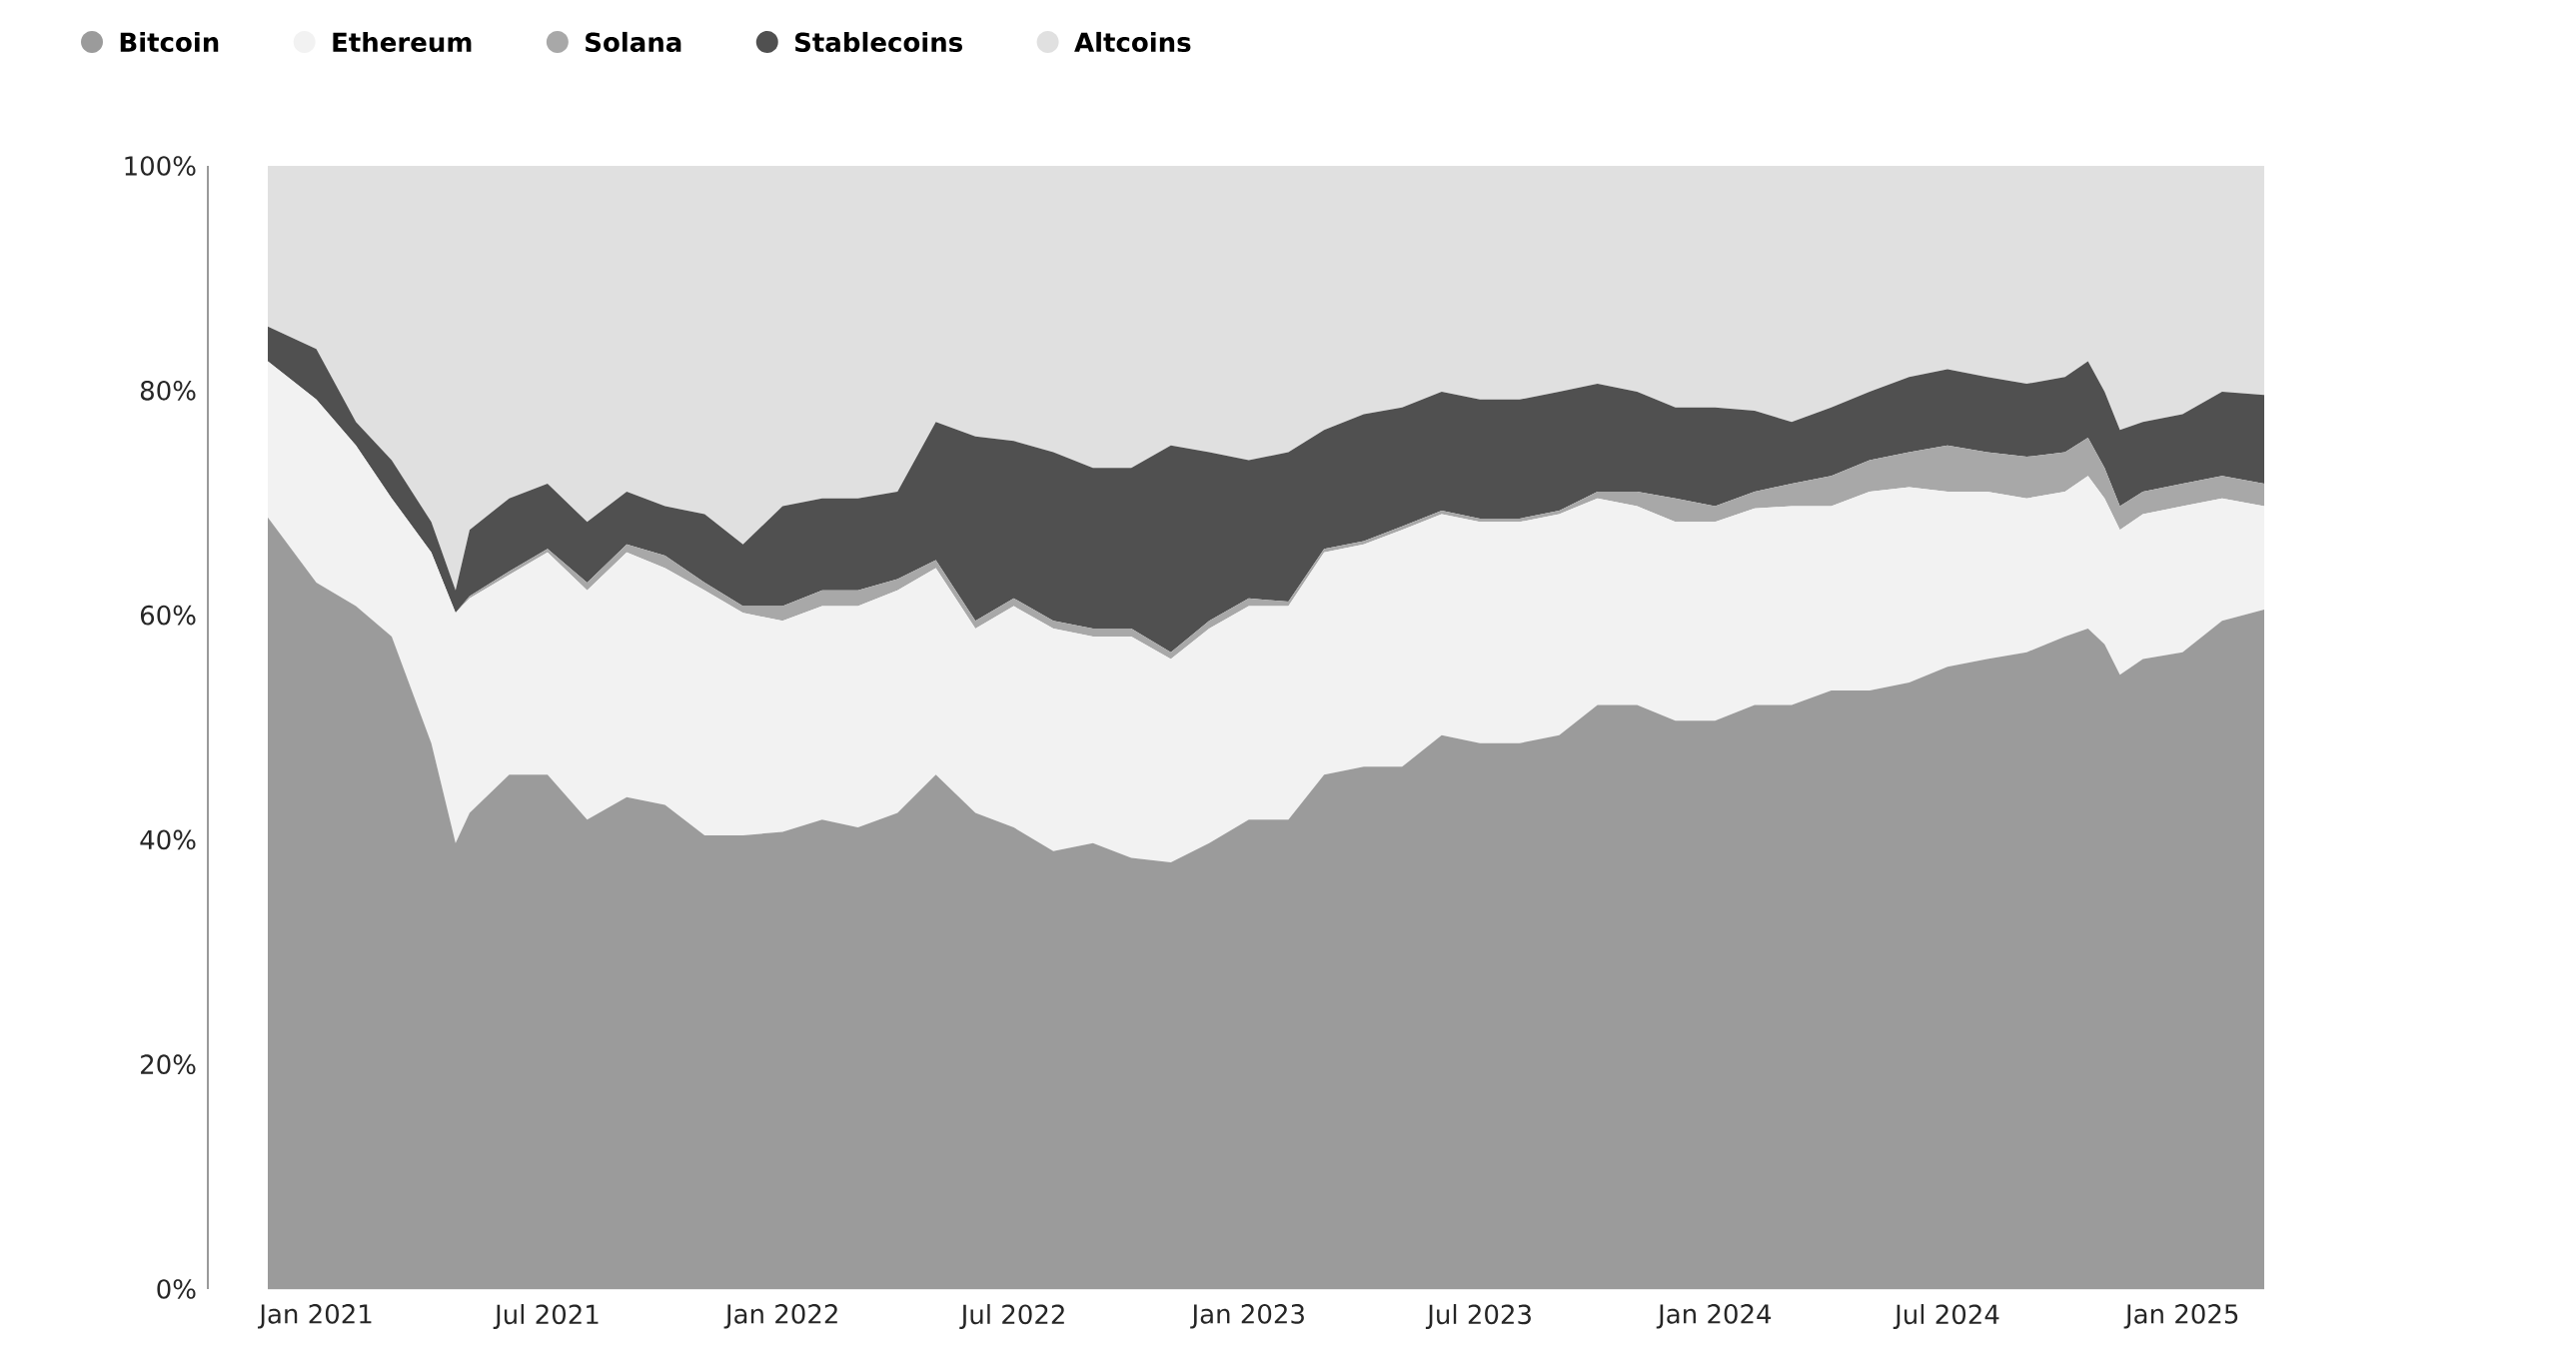 The height and width of the screenshot is (1365, 2576). What do you see at coordinates (780, 1317) in the screenshot?
I see `x-tick-label: Jan 2022` at bounding box center [780, 1317].